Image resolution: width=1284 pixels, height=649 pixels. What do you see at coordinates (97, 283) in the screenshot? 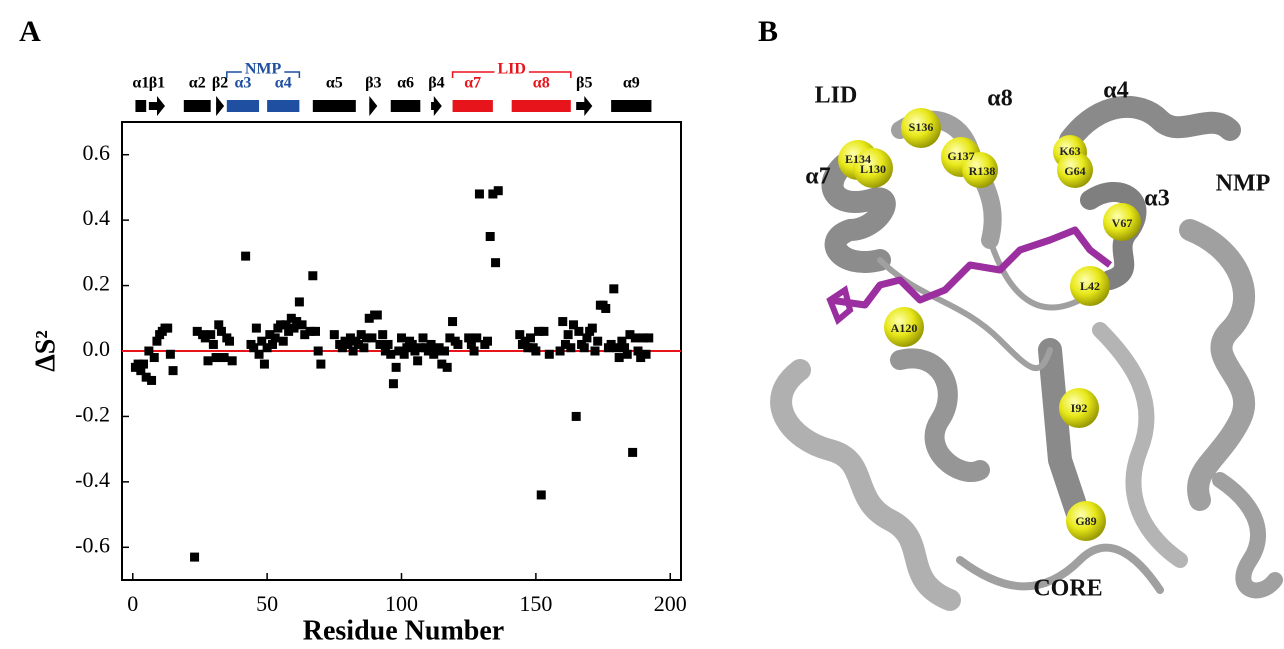
I see `y-tick-label: 0.2` at bounding box center [97, 283].